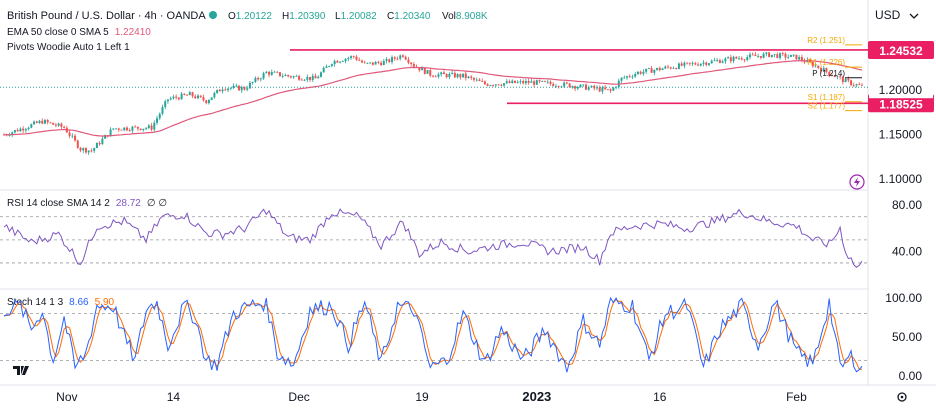  What do you see at coordinates (390, 16) in the screenshot?
I see `close-key: C` at bounding box center [390, 16].